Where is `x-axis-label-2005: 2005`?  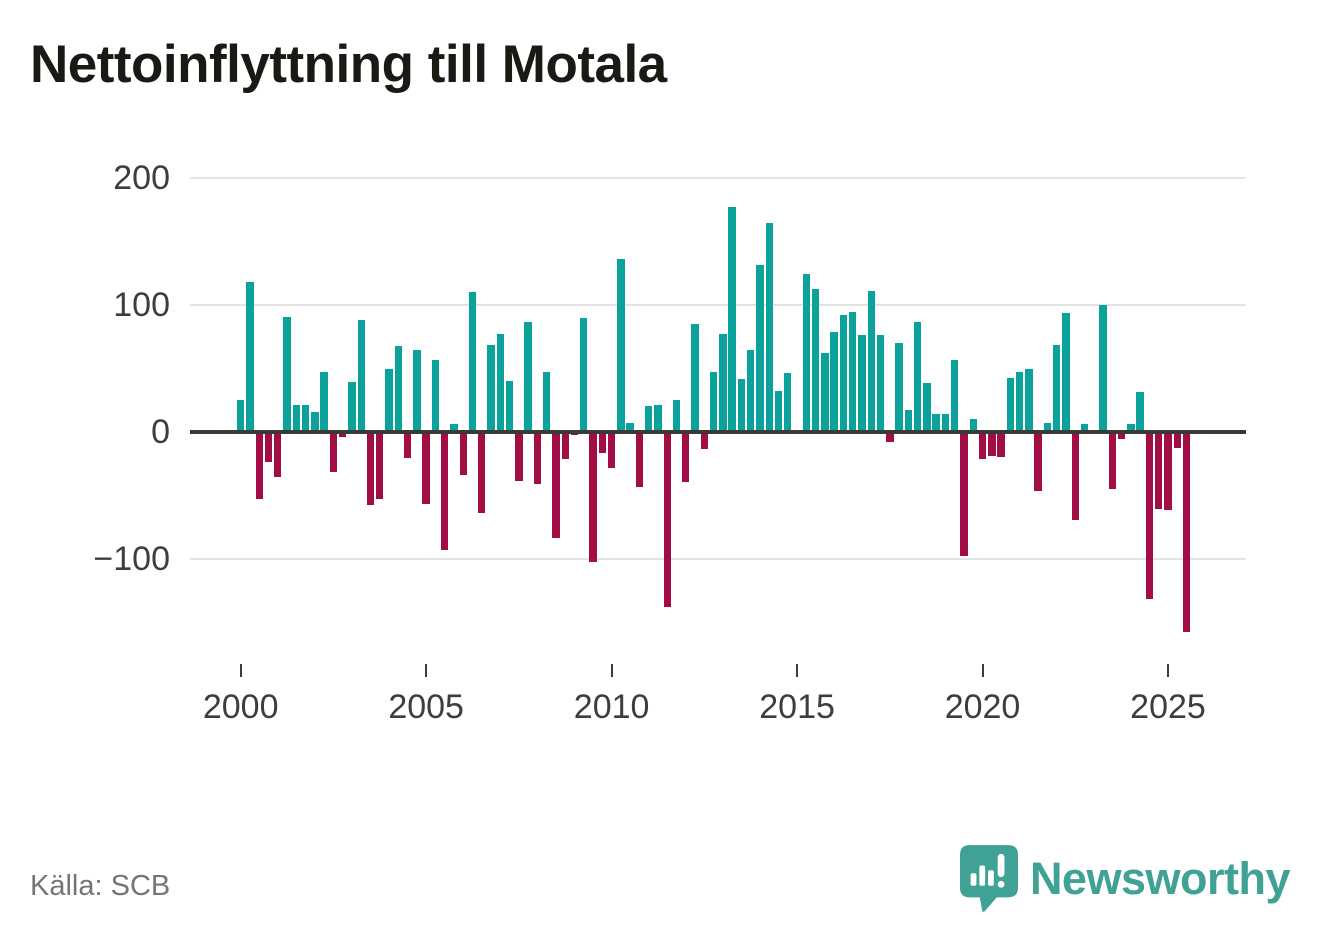
x-axis-label-2005: 2005 is located at coordinates (426, 707).